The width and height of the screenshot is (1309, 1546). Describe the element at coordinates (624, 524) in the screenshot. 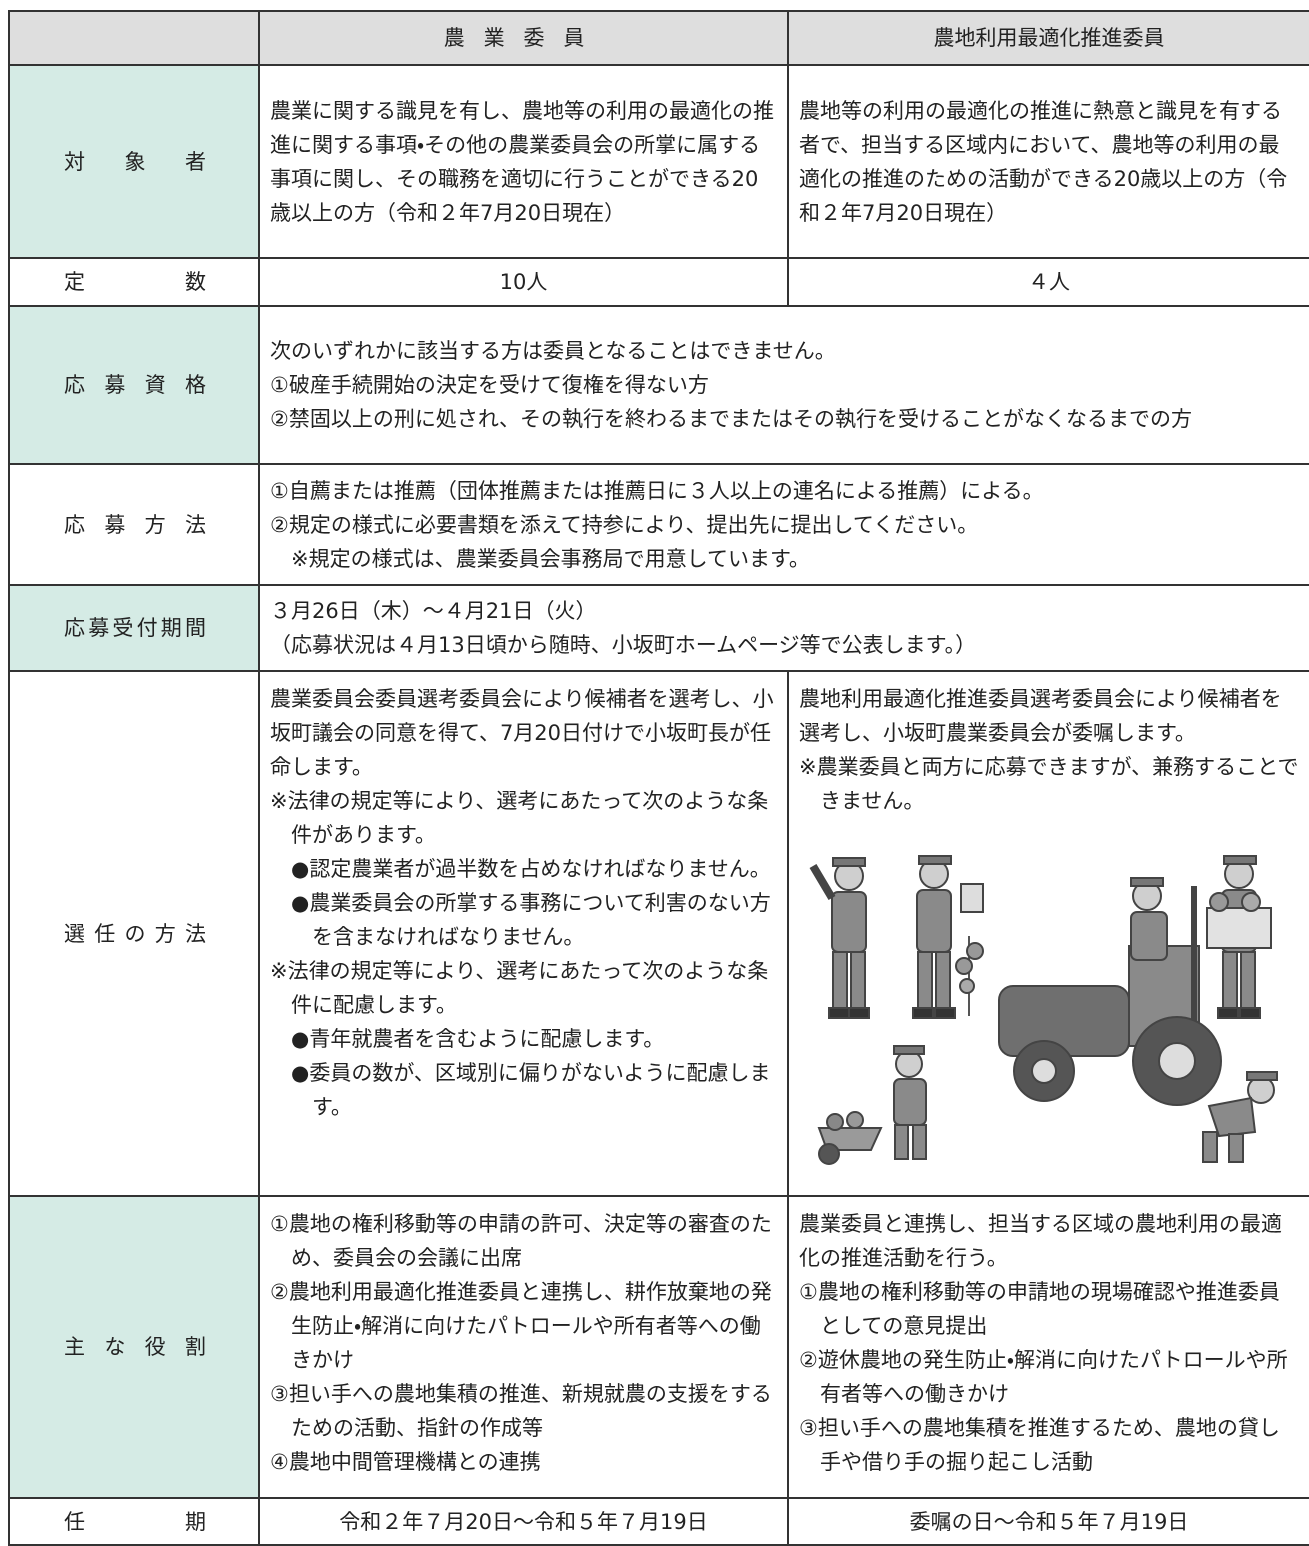

I see `cell-text: ②規定の様式に必要書類を添えて持参により、提出先に提出してください。` at that location.